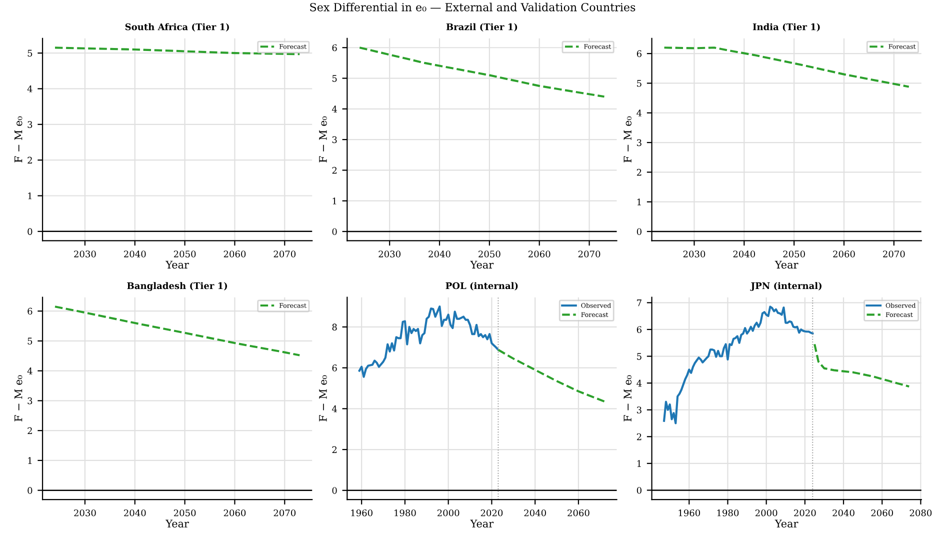 This screenshot has height=549, width=945. I want to click on chart-title: JPN (internal), so click(786, 286).